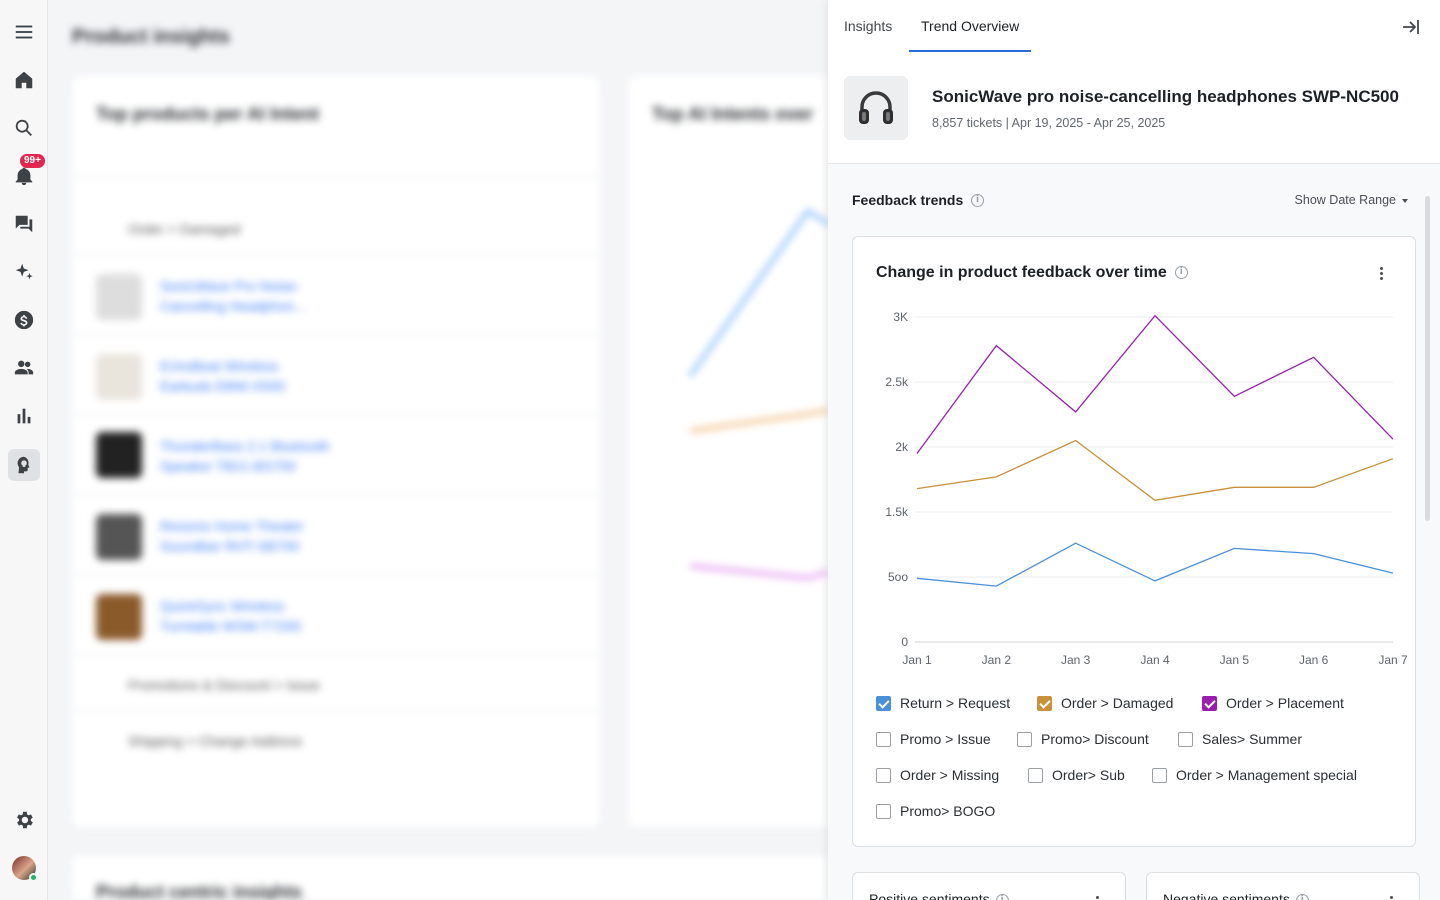  I want to click on positive-sentiments-title: Positive sentiments i, so click(939, 895).